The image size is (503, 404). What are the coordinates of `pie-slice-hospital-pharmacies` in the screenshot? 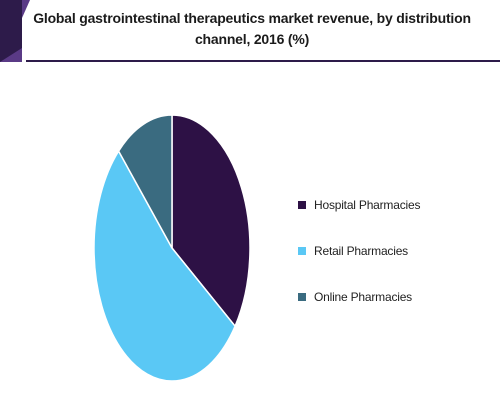 It's located at (211, 221).